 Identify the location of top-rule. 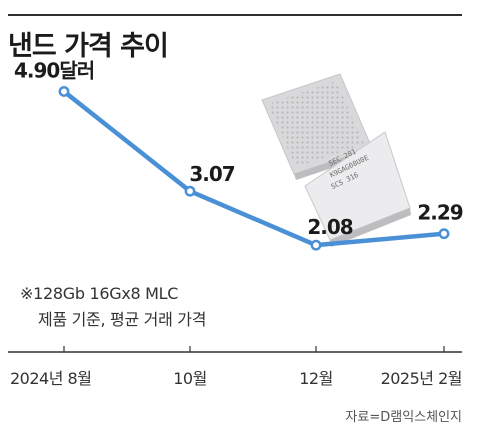
(235, 15).